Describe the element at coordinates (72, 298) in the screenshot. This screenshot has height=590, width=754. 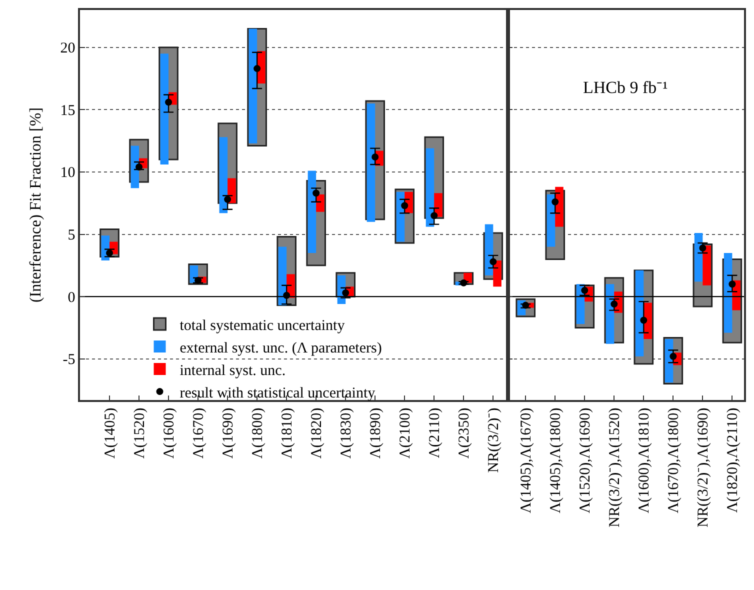
I see `y-tick-label: 0` at that location.